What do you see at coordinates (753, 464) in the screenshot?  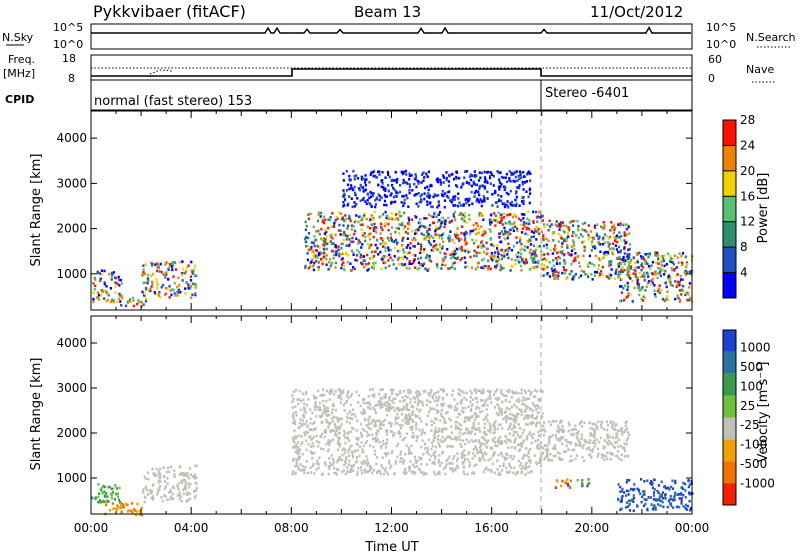 I see `colorbar-tick-label: -500` at bounding box center [753, 464].